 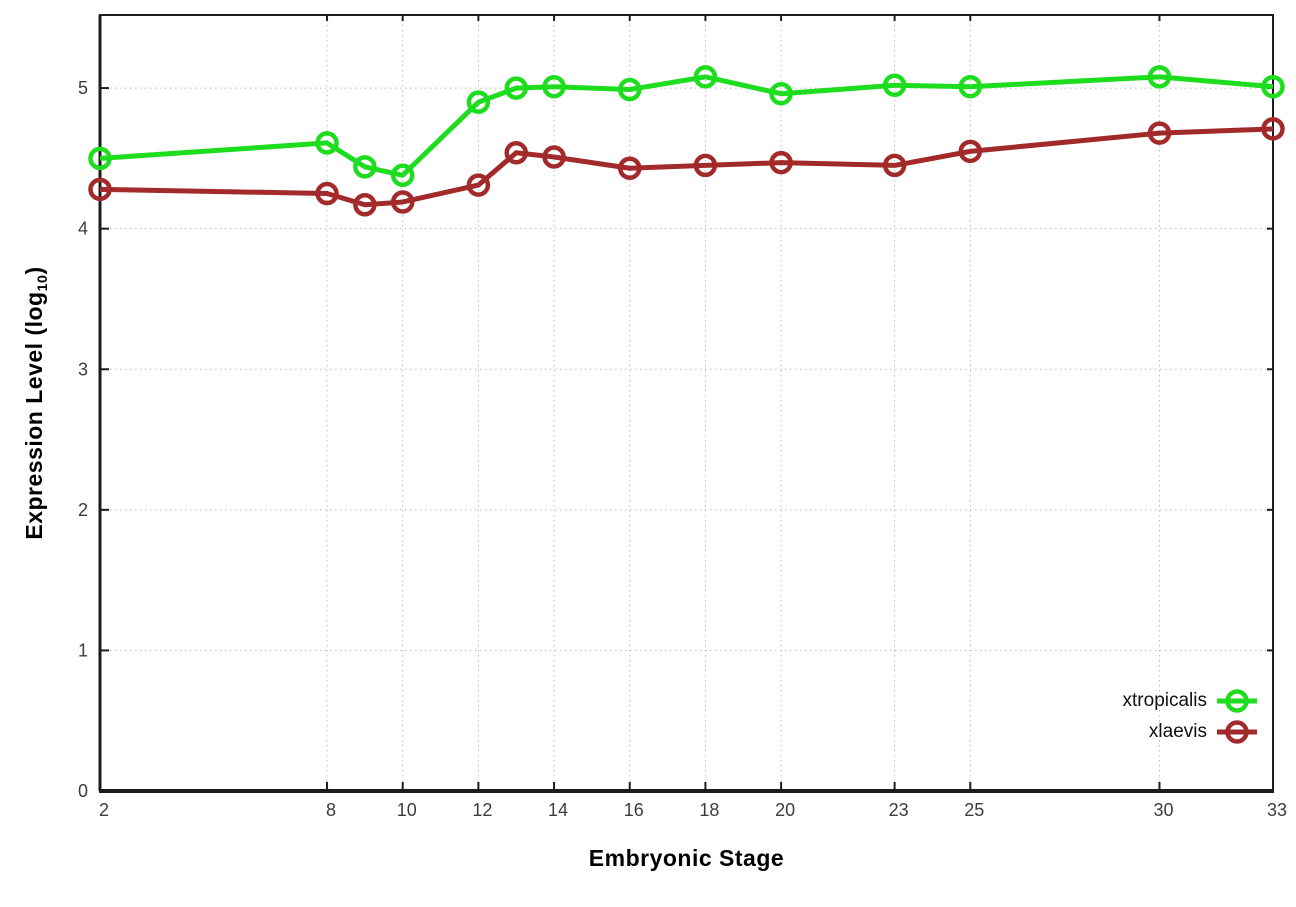 What do you see at coordinates (83, 229) in the screenshot?
I see `y-tick-label: 4` at bounding box center [83, 229].